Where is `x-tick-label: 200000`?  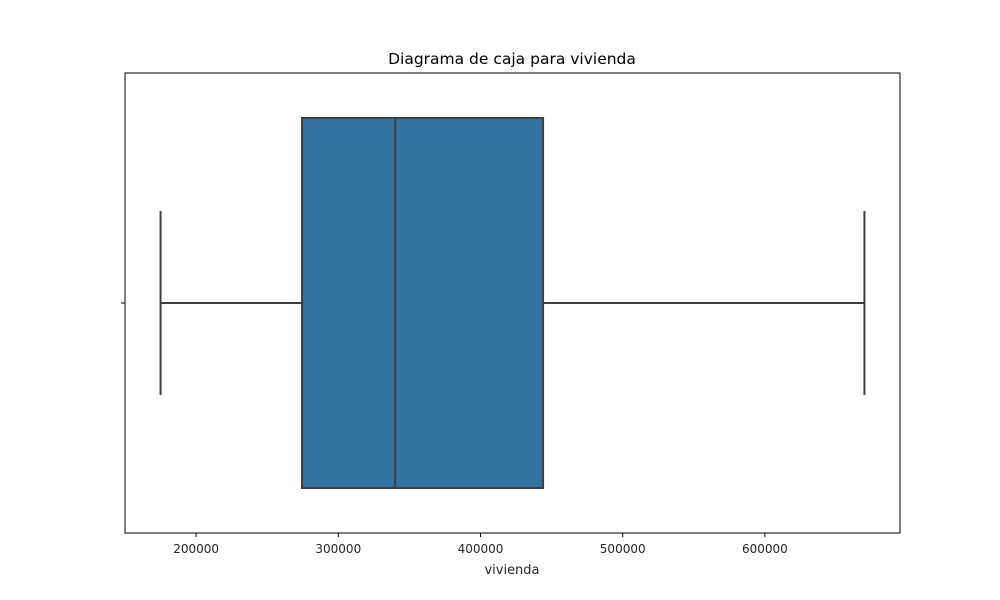
x-tick-label: 200000 is located at coordinates (196, 549).